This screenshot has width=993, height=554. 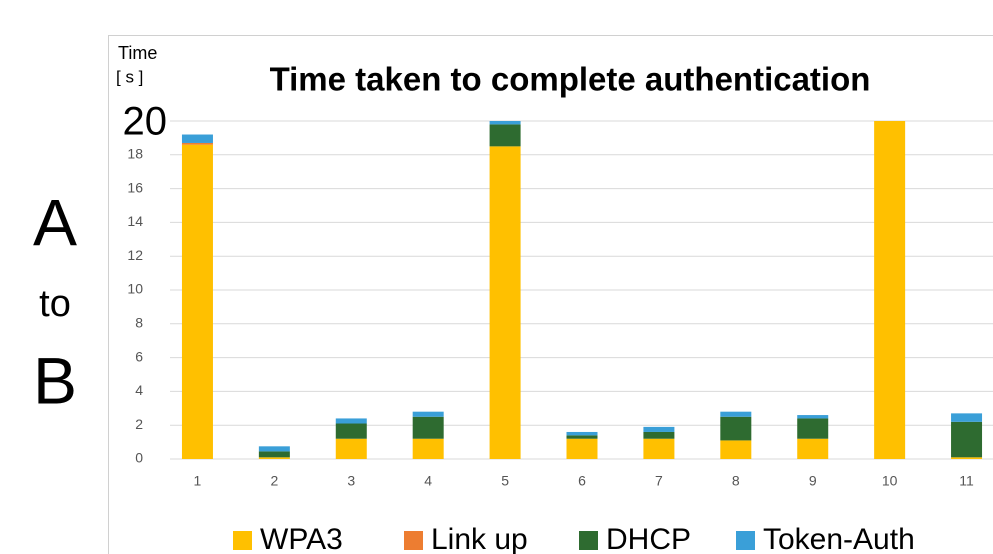 I want to click on y-tick-label: 10, so click(x=135, y=289).